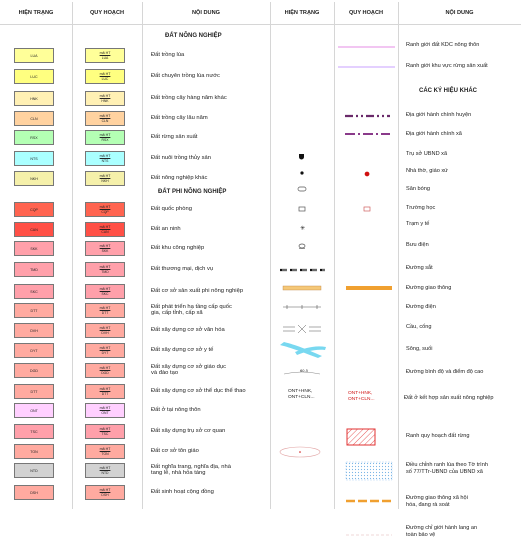 The height and width of the screenshot is (557, 521). Describe the element at coordinates (449, 398) in the screenshot. I see `symbol-label: Đất ở kết hợp sản xuất nông nghiệp` at that location.